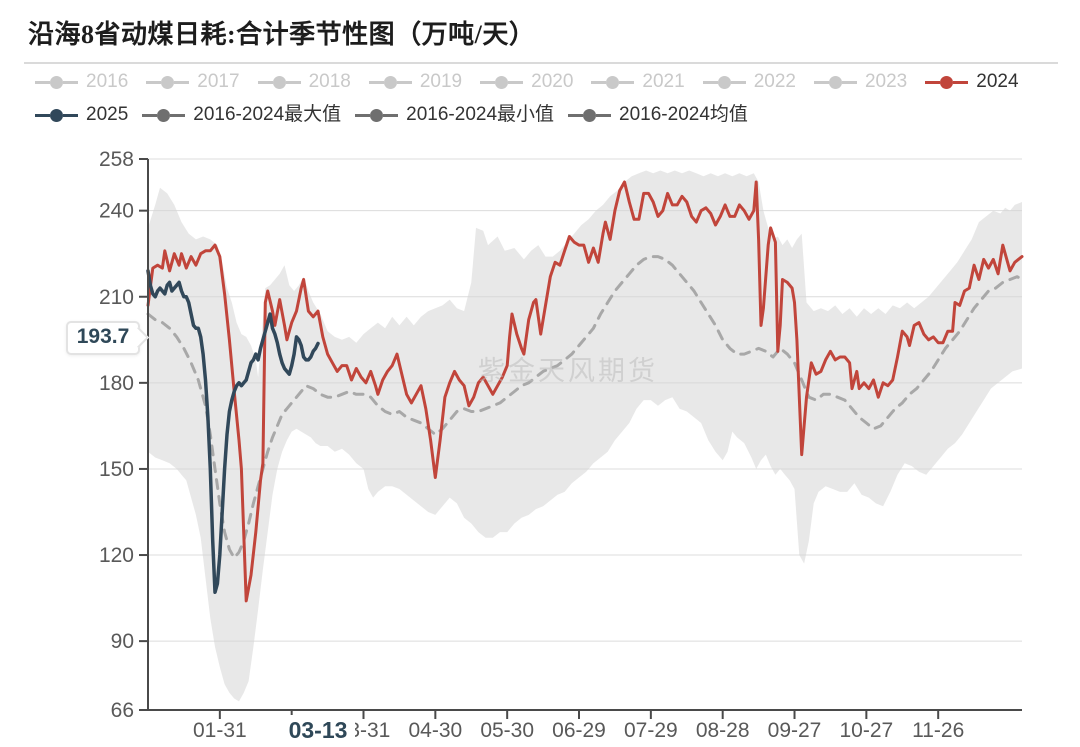 This screenshot has height=747, width=1080. What do you see at coordinates (116, 555) in the screenshot?
I see `y-tick-label: 120` at bounding box center [116, 555].